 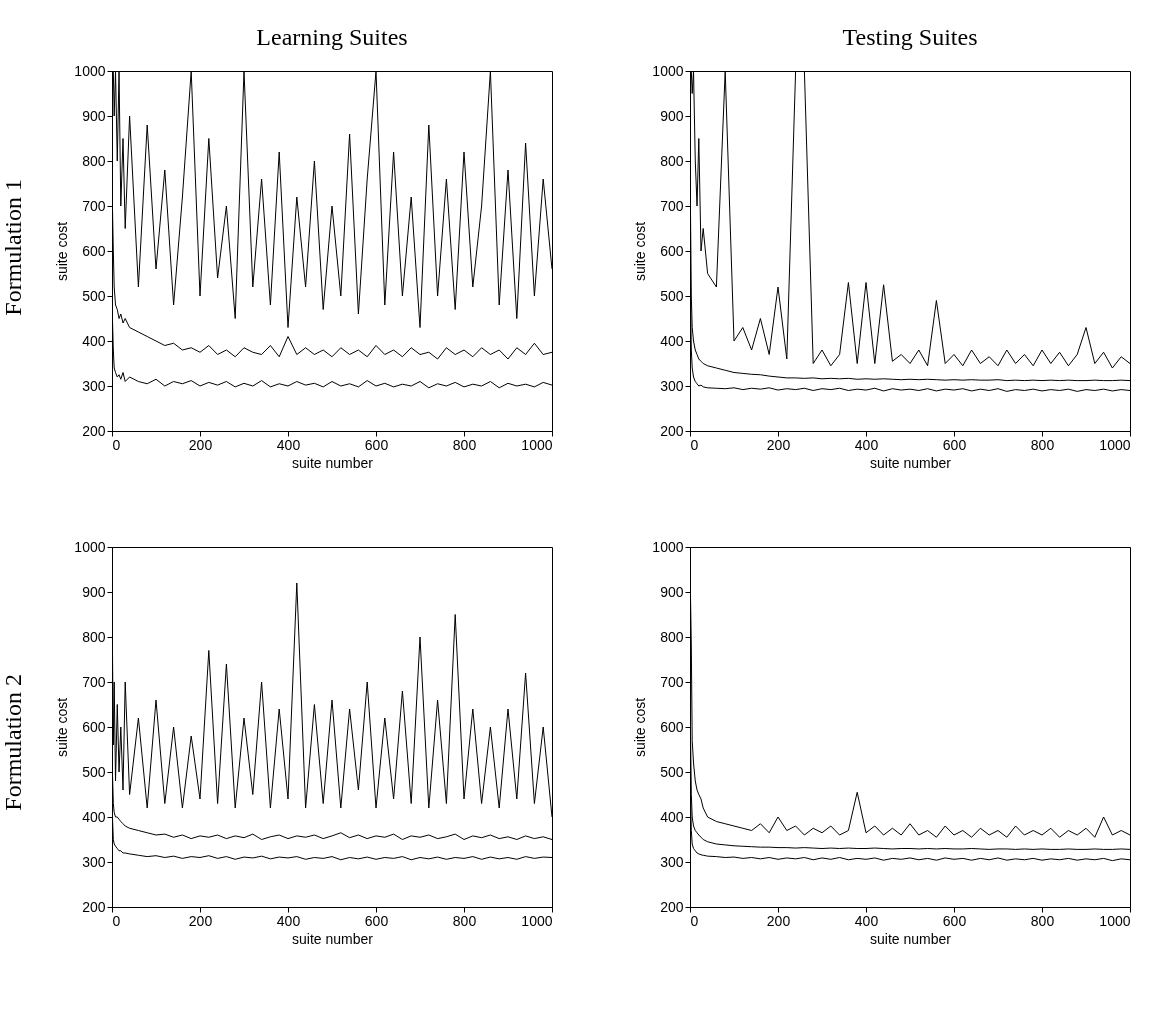 I want to click on text: Formulation 2, so click(x=13, y=742).